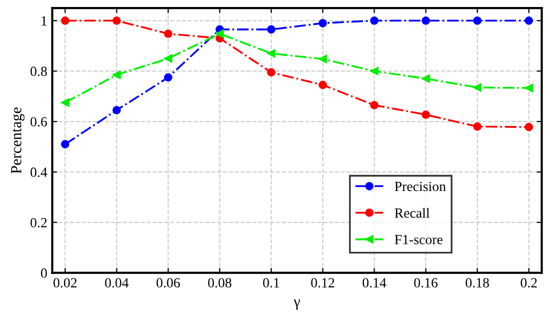 This screenshot has width=550, height=321. Describe the element at coordinates (17, 140) in the screenshot. I see `y-axis-title: Percentage` at that location.